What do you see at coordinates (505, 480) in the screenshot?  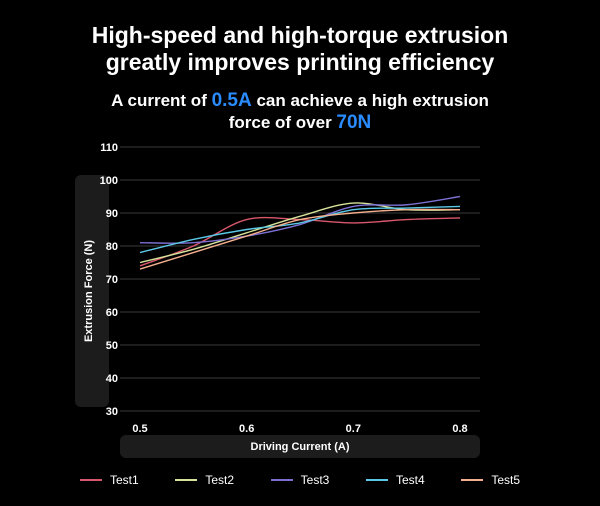 I see `legend-label: Test5` at bounding box center [505, 480].